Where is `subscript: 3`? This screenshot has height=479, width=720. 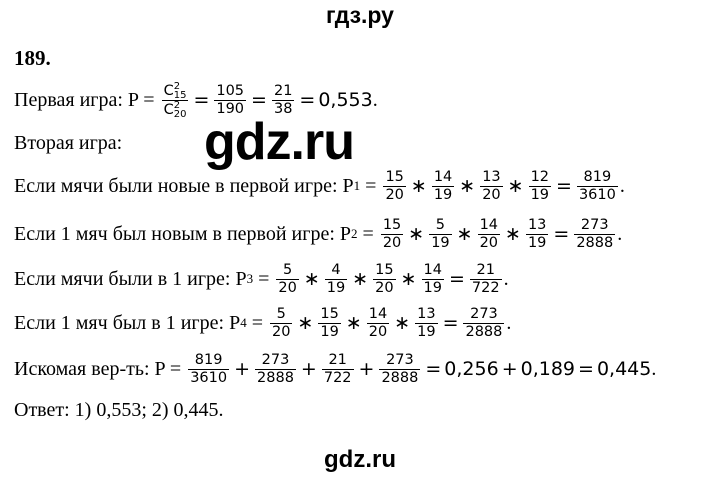 subscript: 3 is located at coordinates (250, 278).